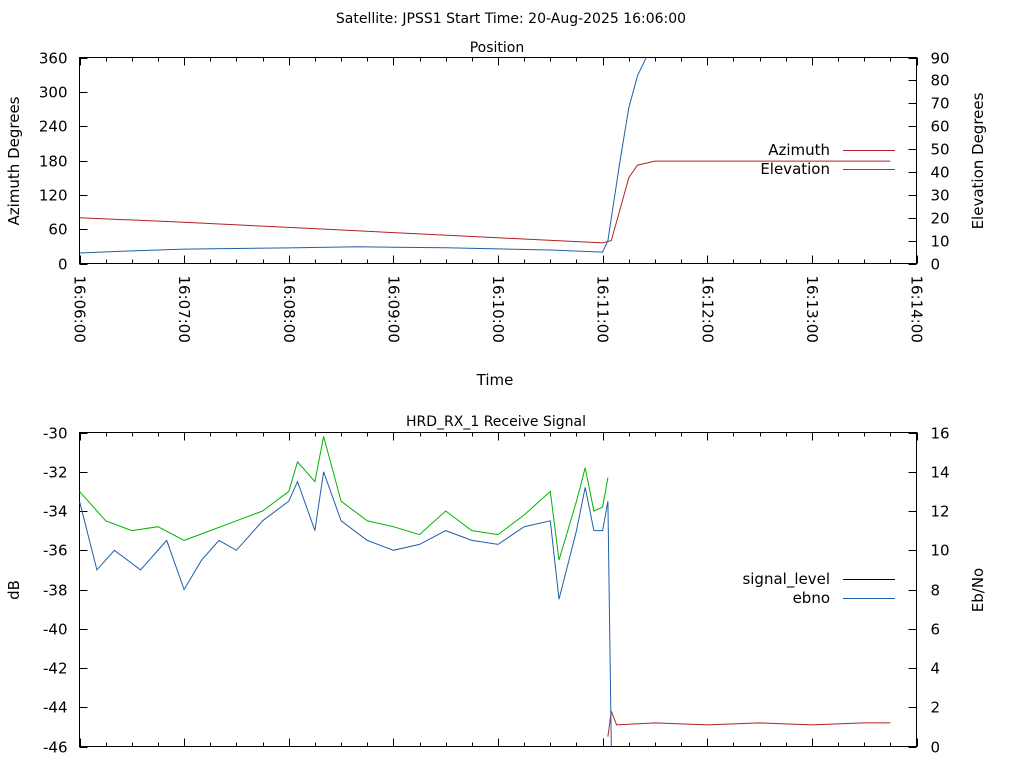  What do you see at coordinates (940, 196) in the screenshot?
I see `position-y2tick-label: 30` at bounding box center [940, 196].